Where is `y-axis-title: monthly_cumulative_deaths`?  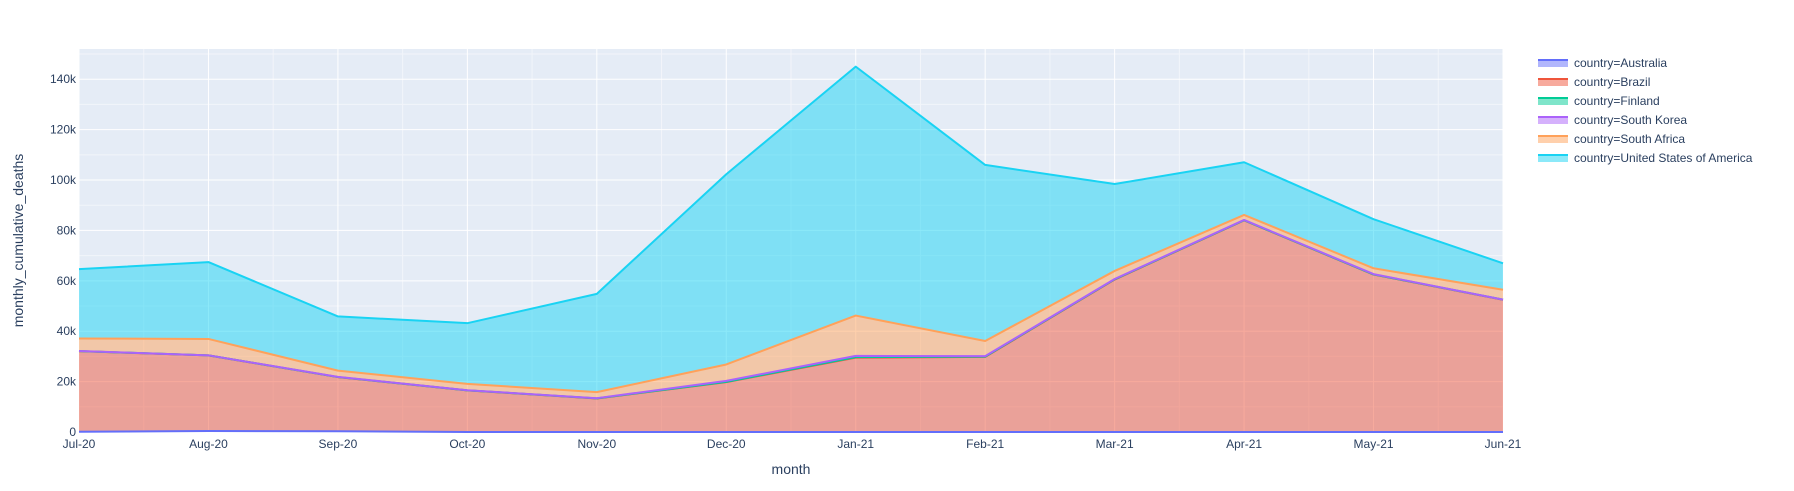
y-axis-title: monthly_cumulative_deaths is located at coordinates (18, 241).